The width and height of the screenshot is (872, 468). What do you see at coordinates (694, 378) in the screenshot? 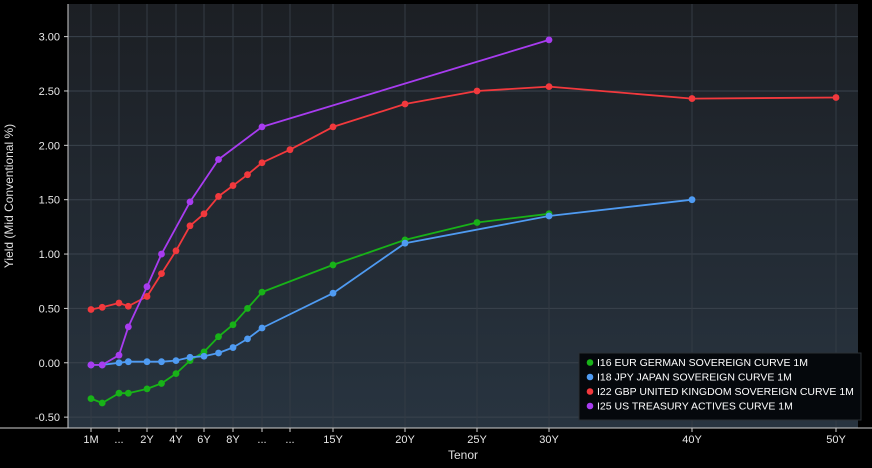
I see `legend-label: I18 JPY JAPAN SOVEREIGN CURVE 1M` at bounding box center [694, 378].